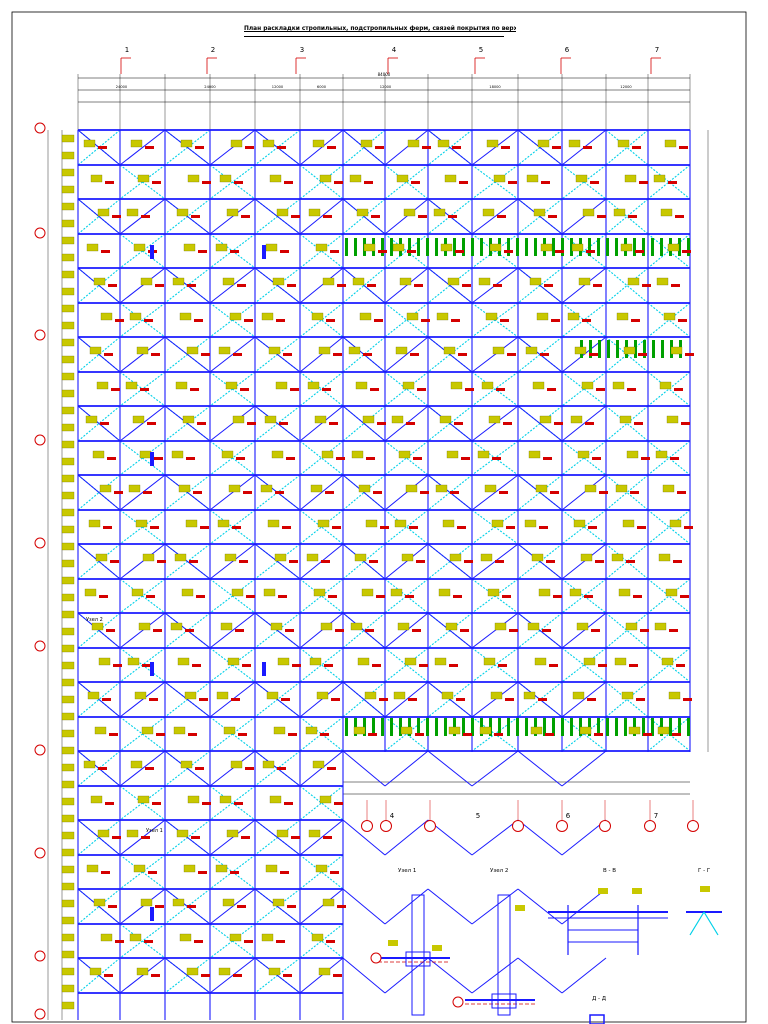 The width and height of the screenshot is (768, 1024). What do you see at coordinates (386, 826) in the screenshot?
I see `column-axis-marker` at bounding box center [386, 826].